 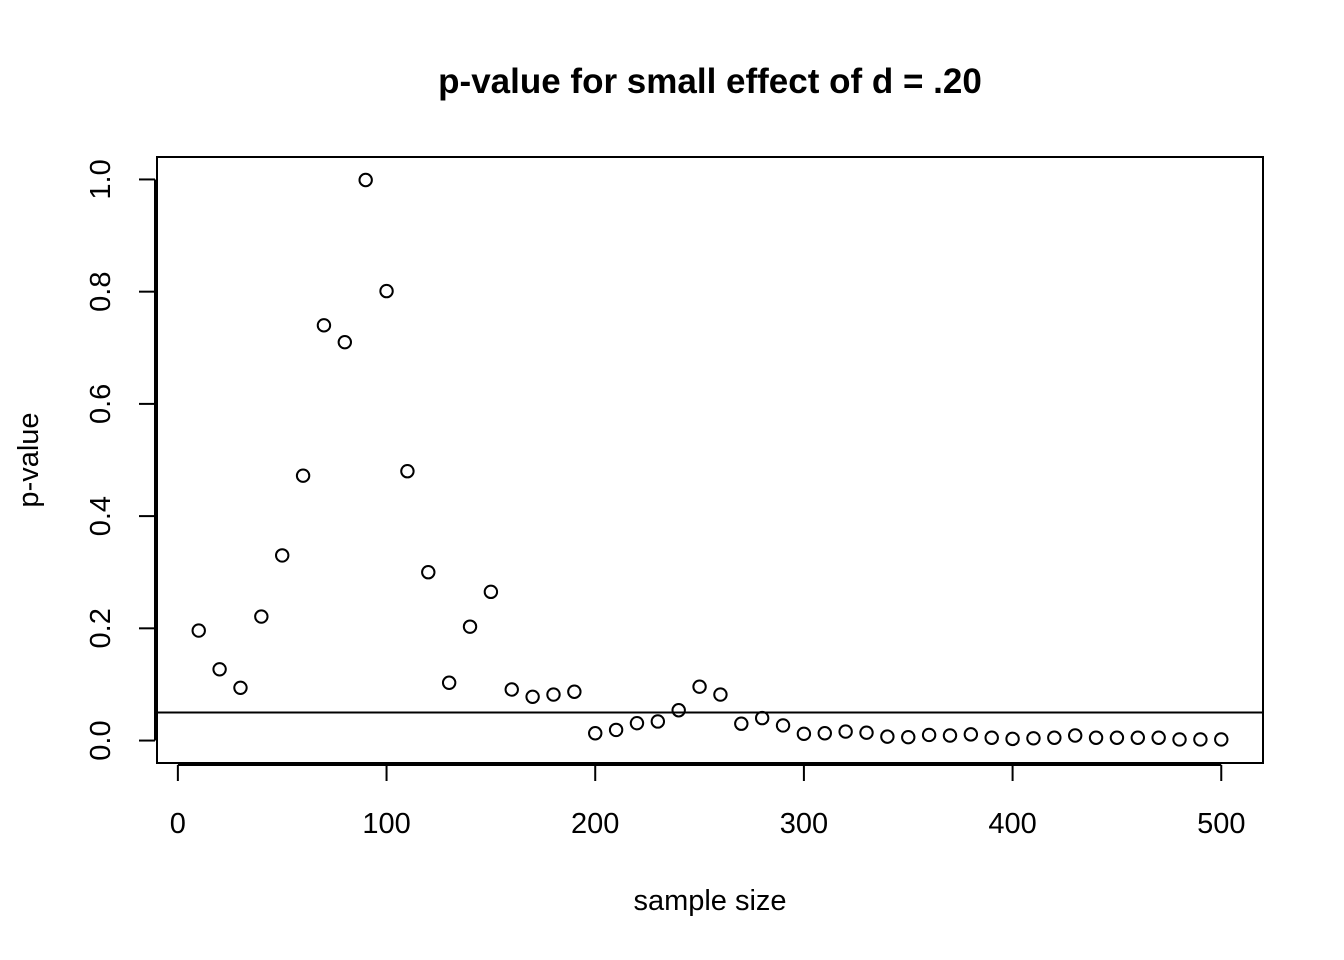 I want to click on x-tick-label: 400, so click(x=1012, y=824).